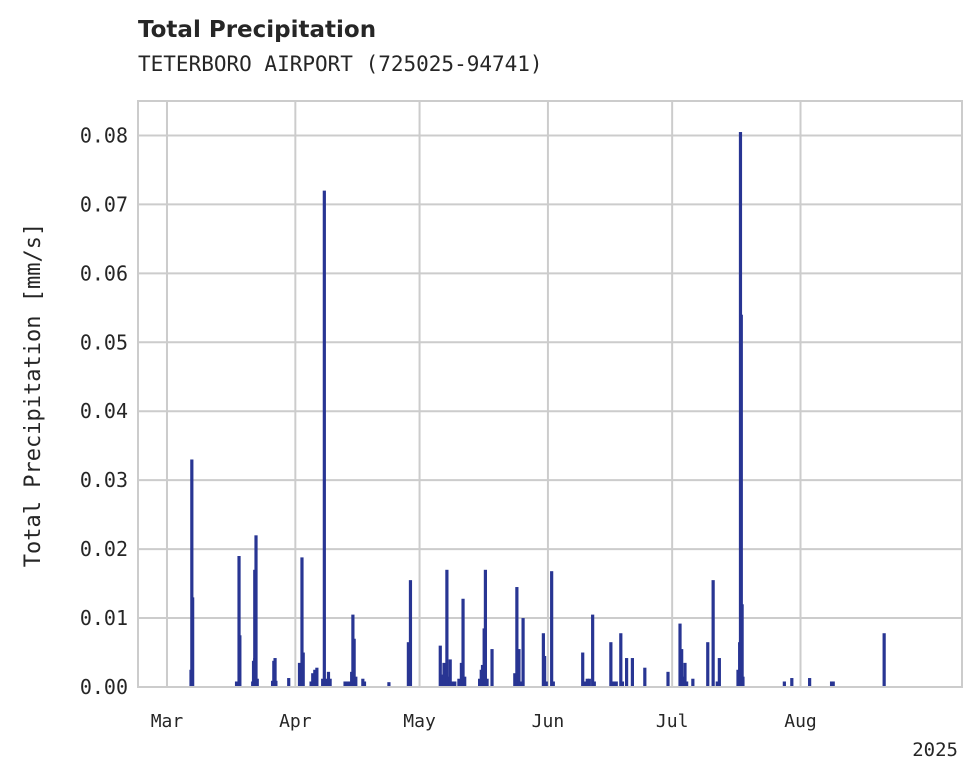 This screenshot has width=980, height=783. I want to click on y-tick-label: 0.01, so click(104, 618).